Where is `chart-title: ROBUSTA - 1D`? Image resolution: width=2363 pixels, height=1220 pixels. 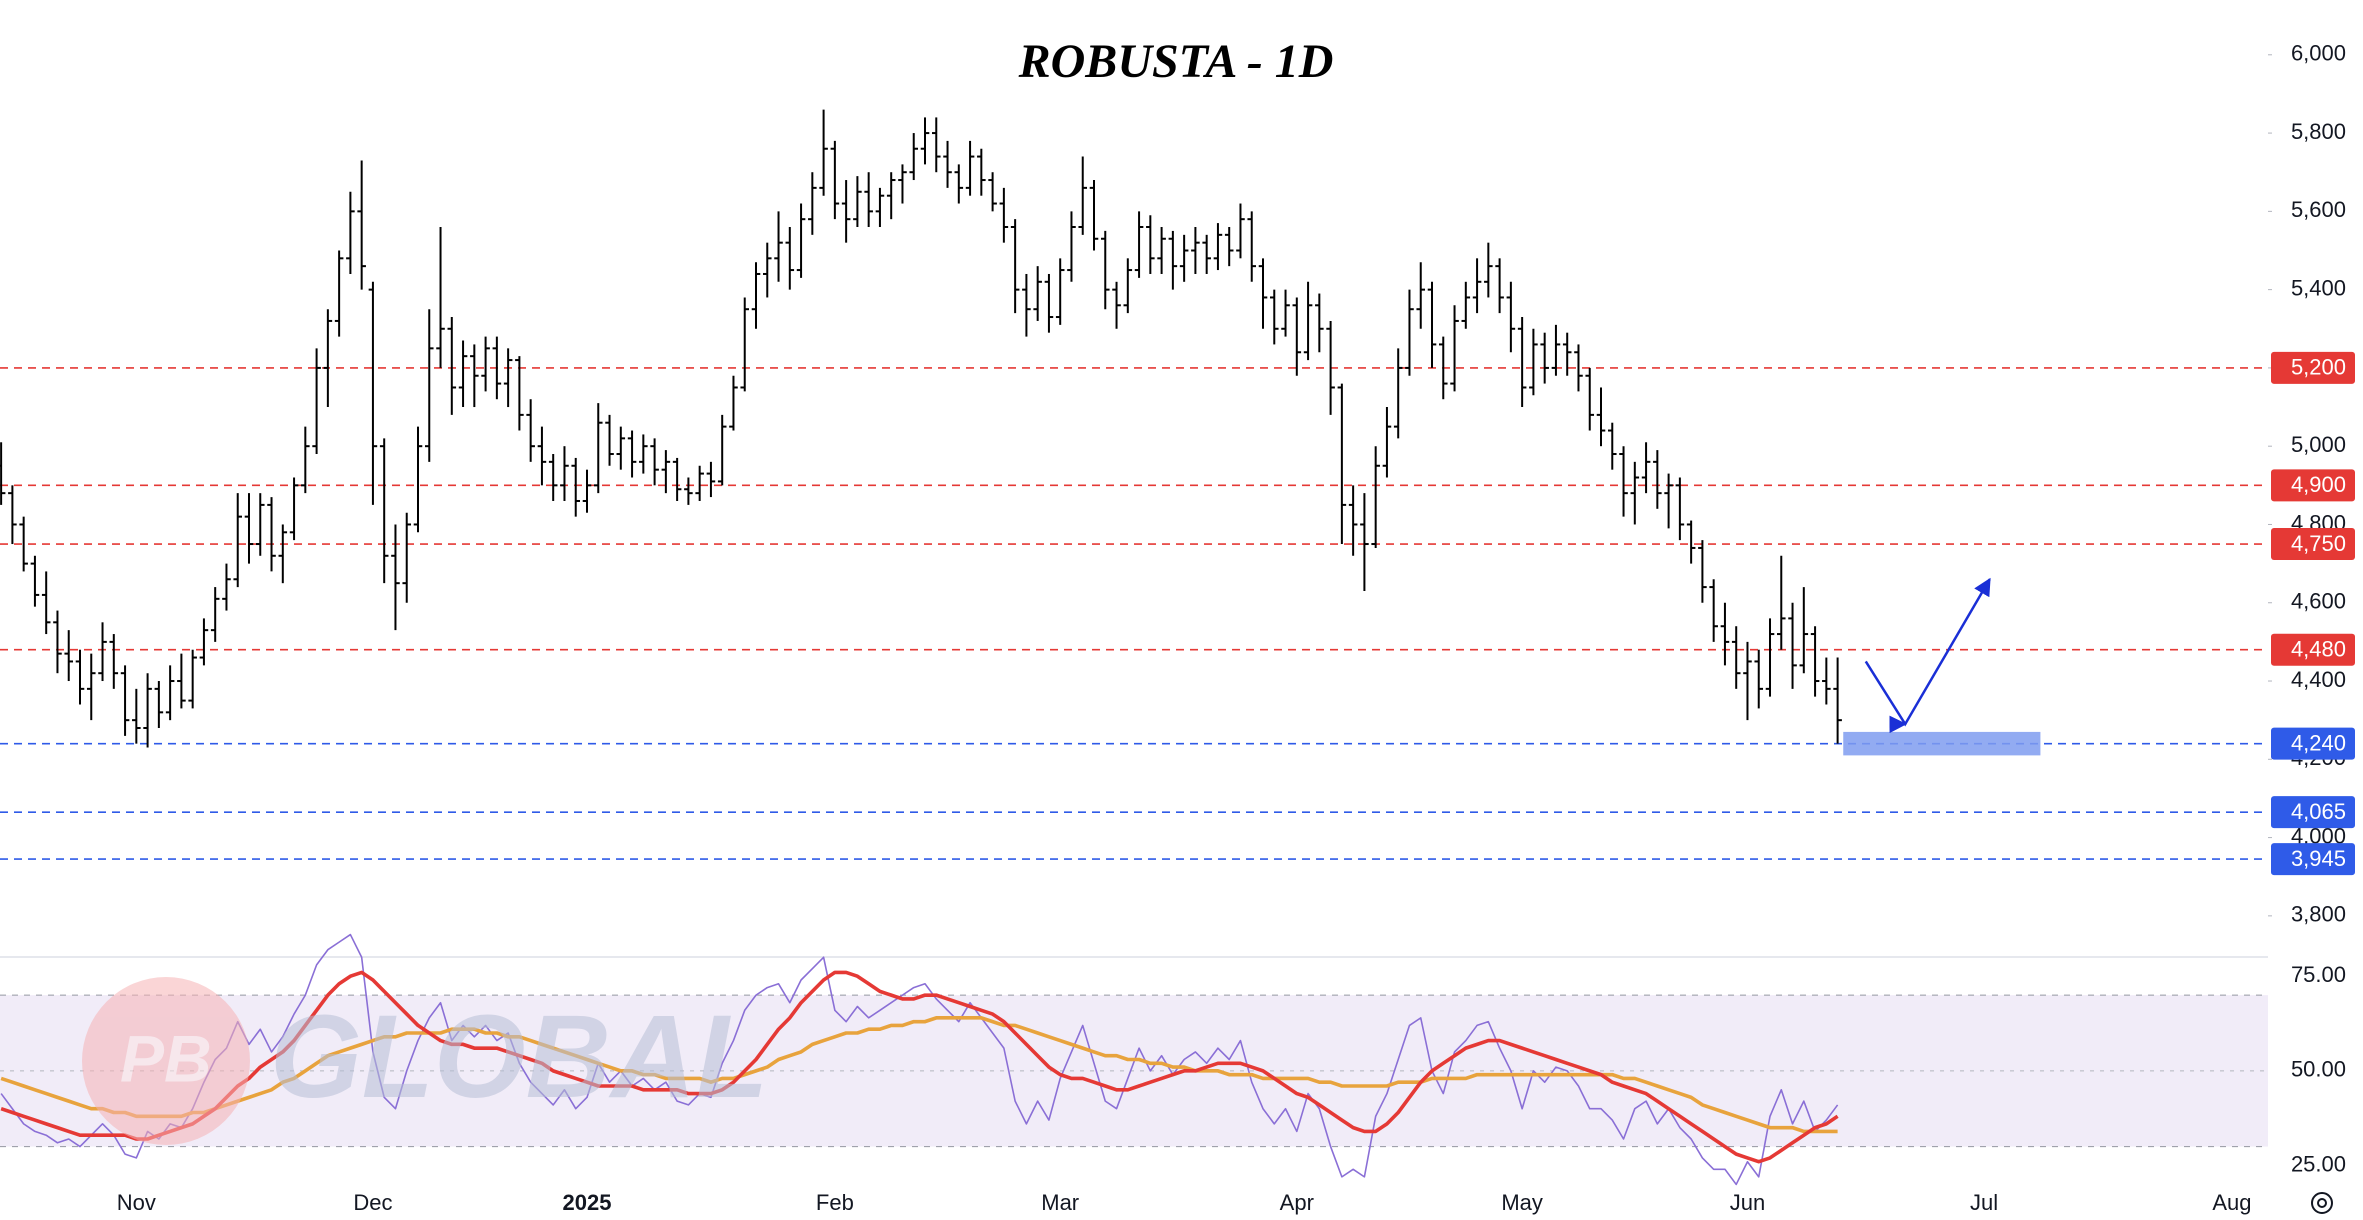 chart-title: ROBUSTA - 1D is located at coordinates (1176, 61).